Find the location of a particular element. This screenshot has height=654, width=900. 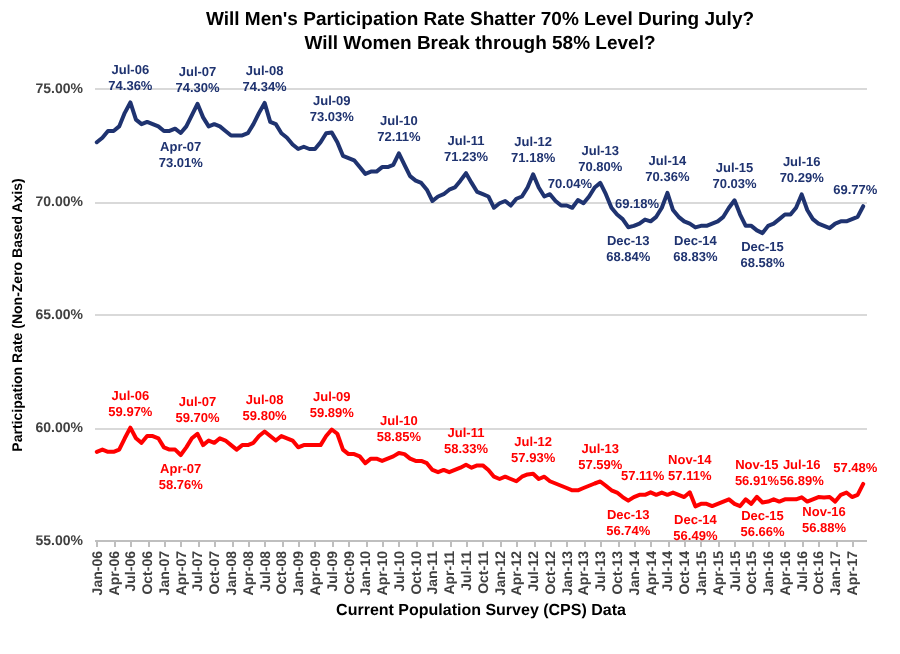

chart-title: Will Men's Participation Rate Shatter 70% Level During July? Will Women Break through 58% Level? is located at coordinates (480, 32).